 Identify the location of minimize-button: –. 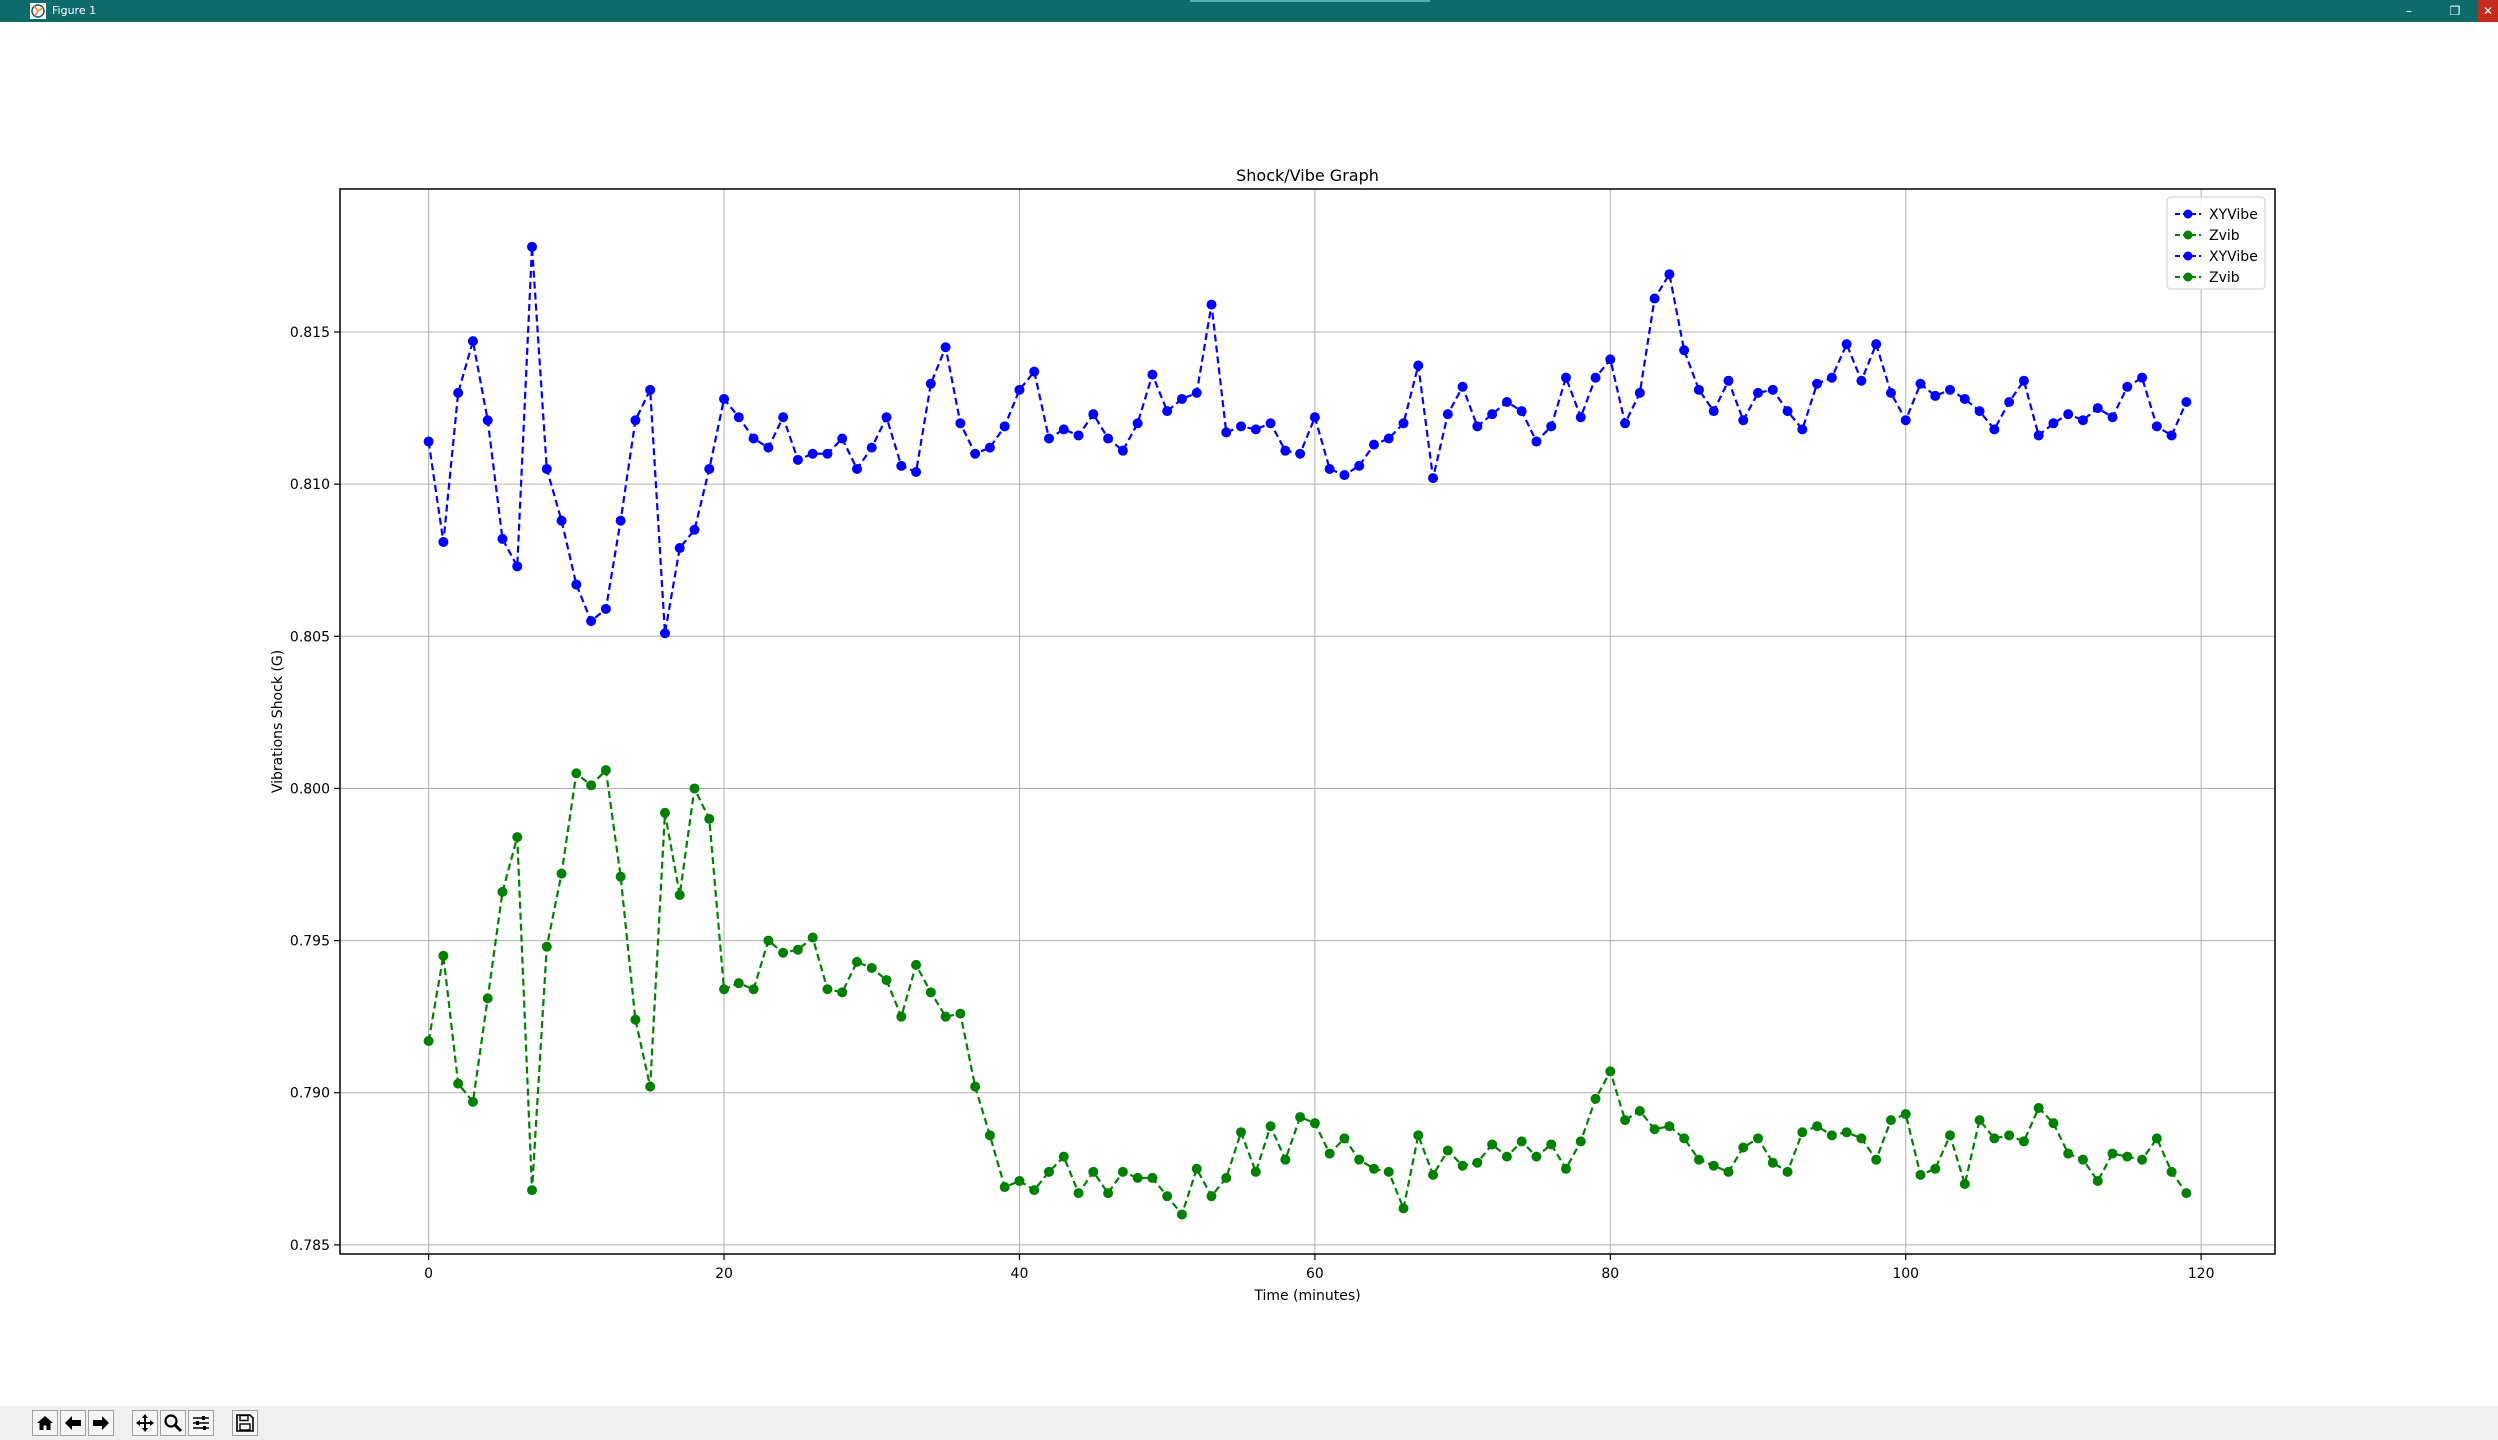
(2409, 11).